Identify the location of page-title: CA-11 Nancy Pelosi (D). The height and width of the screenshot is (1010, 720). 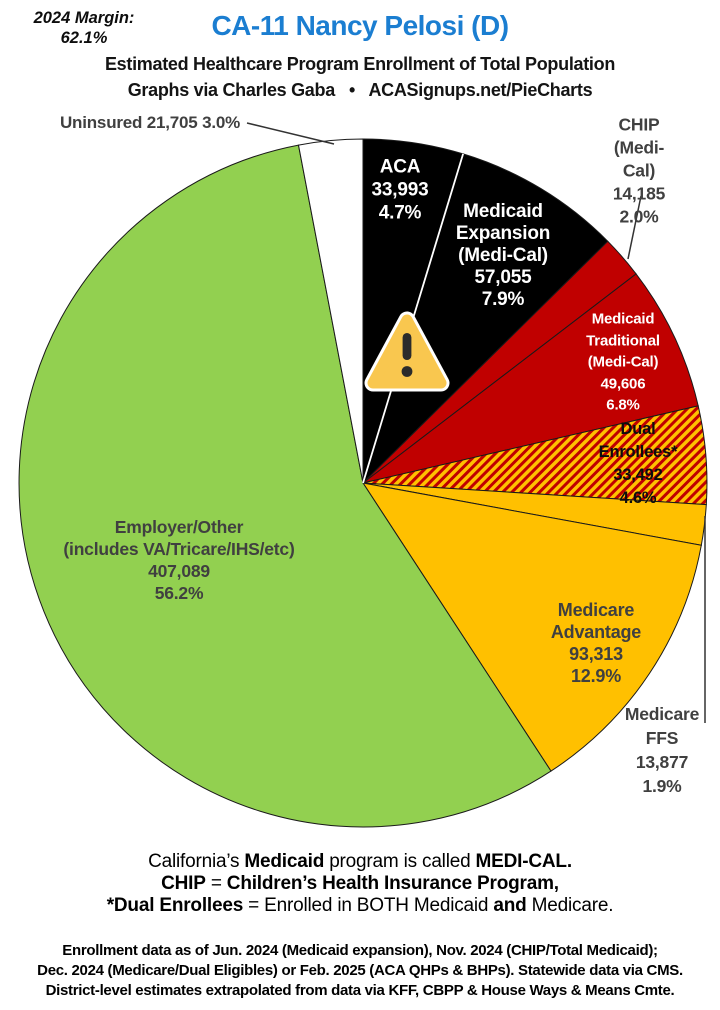
(360, 25).